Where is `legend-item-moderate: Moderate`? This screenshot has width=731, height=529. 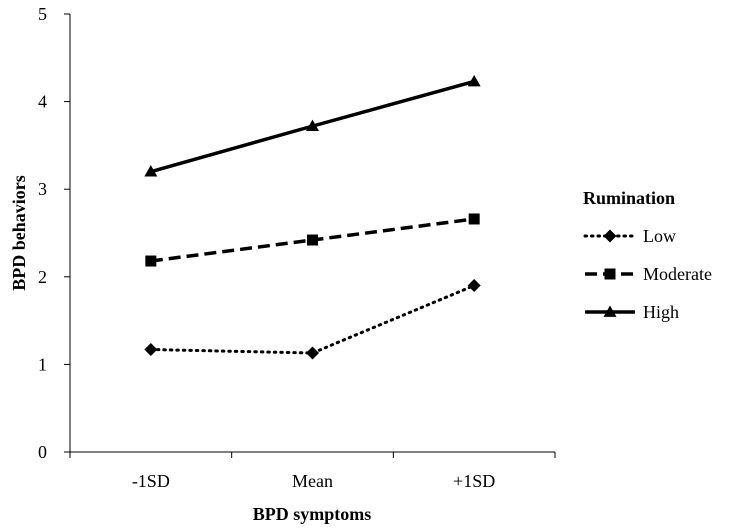
legend-item-moderate: Moderate is located at coordinates (648, 274).